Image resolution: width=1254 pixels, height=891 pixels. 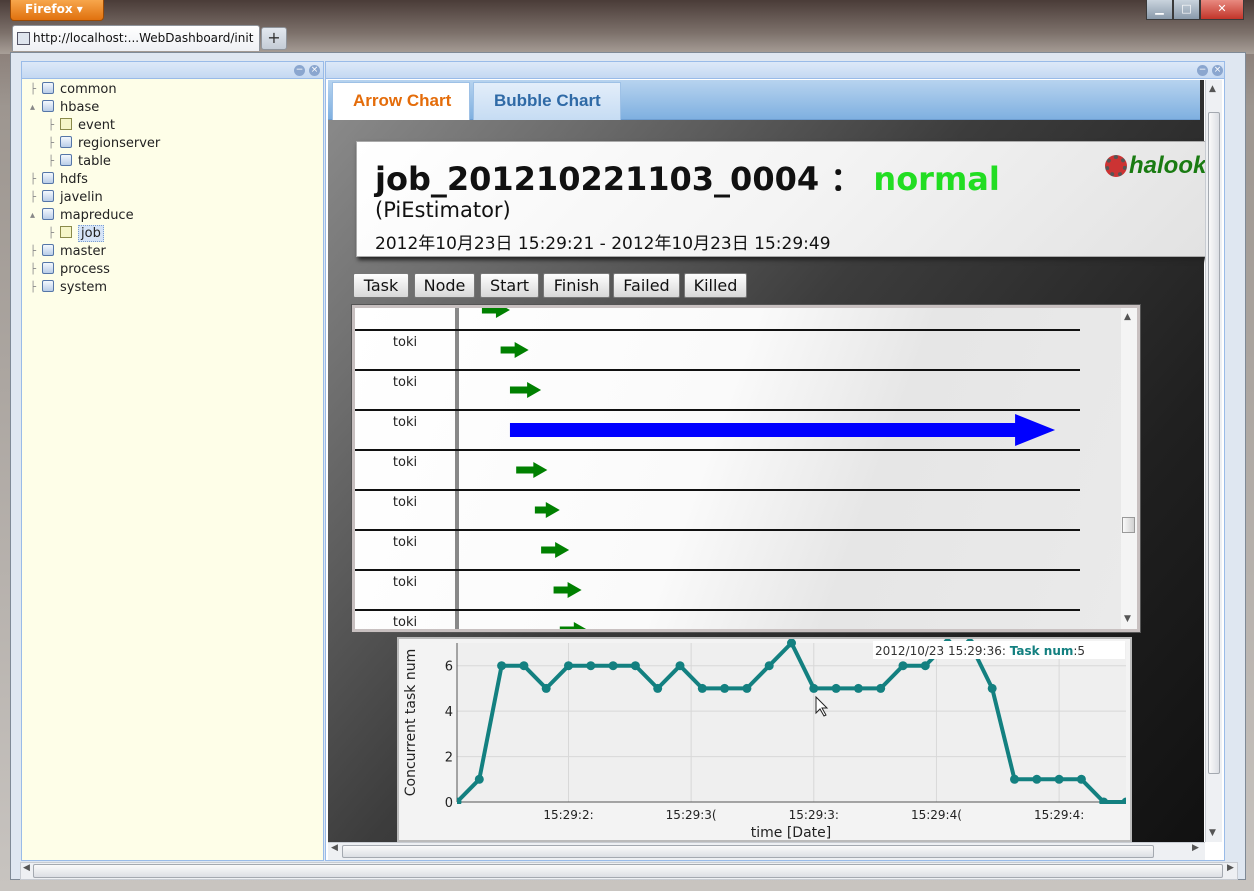 I want to click on tree-panel-header: − ×, so click(x=172, y=70).